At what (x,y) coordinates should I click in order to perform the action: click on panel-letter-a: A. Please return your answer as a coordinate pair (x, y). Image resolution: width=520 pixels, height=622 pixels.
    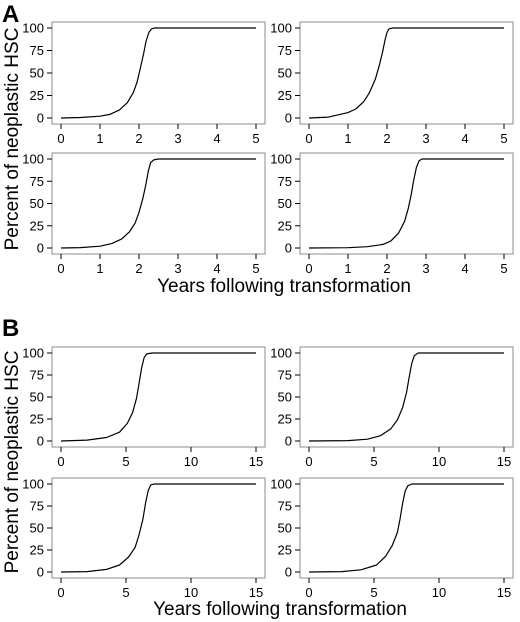
    Looking at the image, I should click on (10, 14).